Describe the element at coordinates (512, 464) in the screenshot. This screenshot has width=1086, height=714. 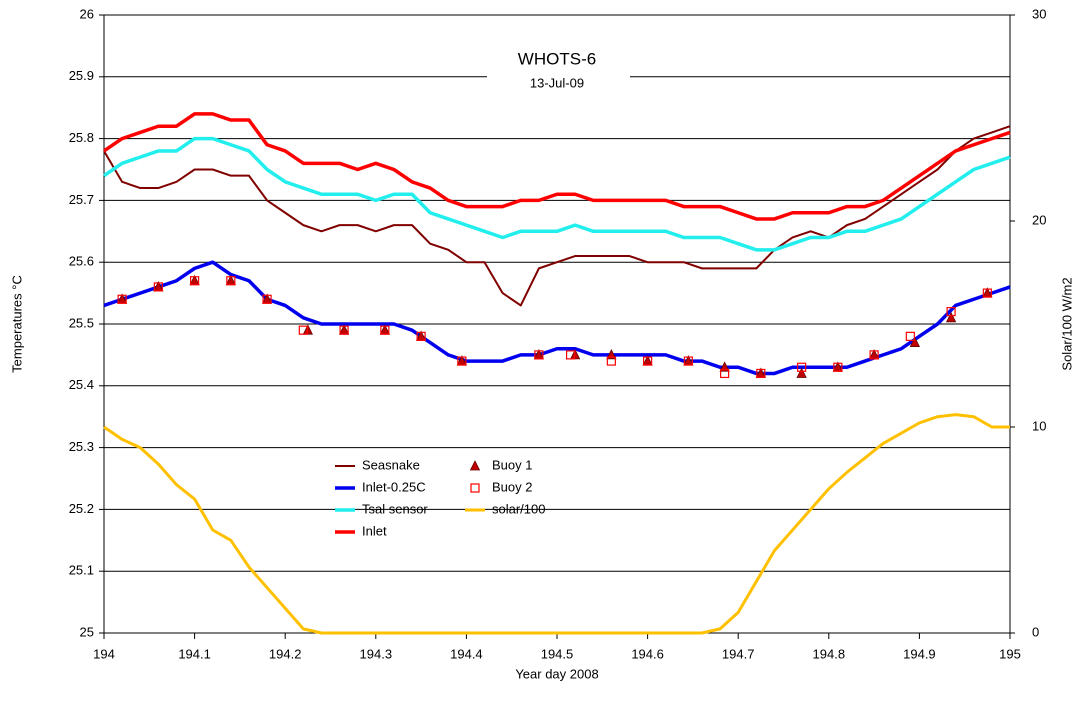
I see `legend-label: Buoy 1` at that location.